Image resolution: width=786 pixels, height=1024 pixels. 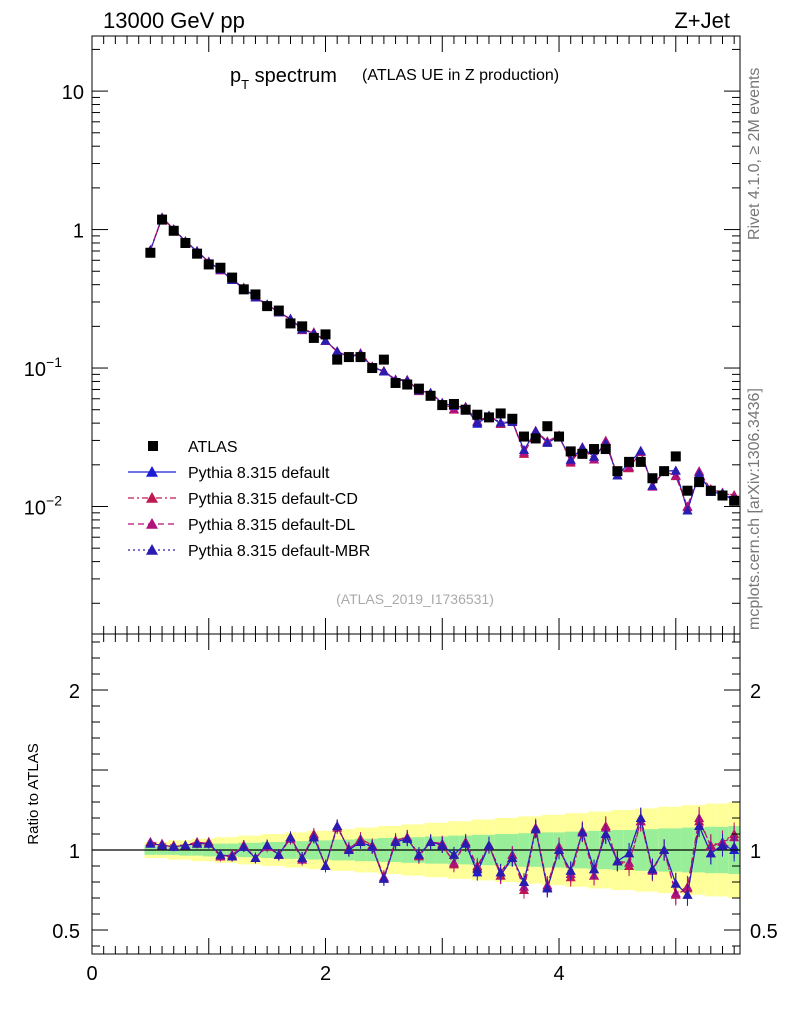 I want to click on rivet-label: Rivet 4.1.0, ≥ 2M events, so click(x=754, y=154).